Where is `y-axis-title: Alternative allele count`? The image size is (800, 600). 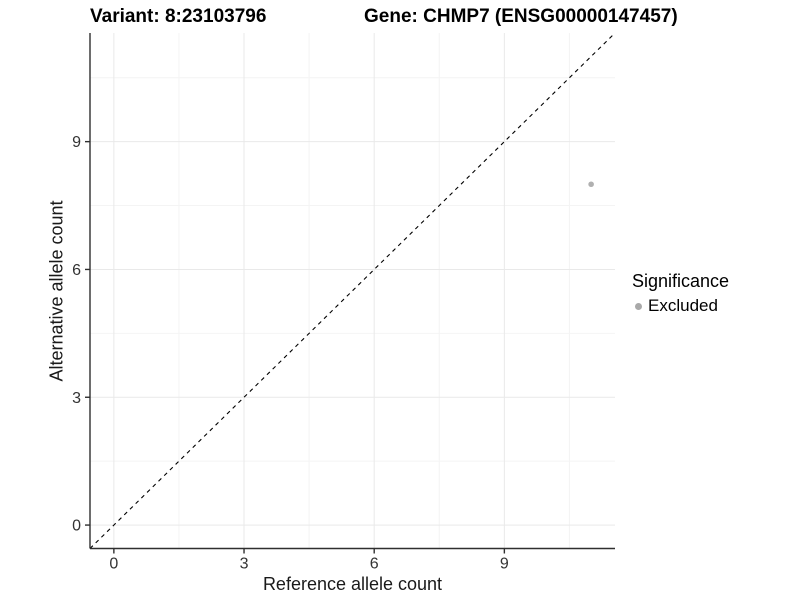
y-axis-title: Alternative allele count is located at coordinates (56, 291).